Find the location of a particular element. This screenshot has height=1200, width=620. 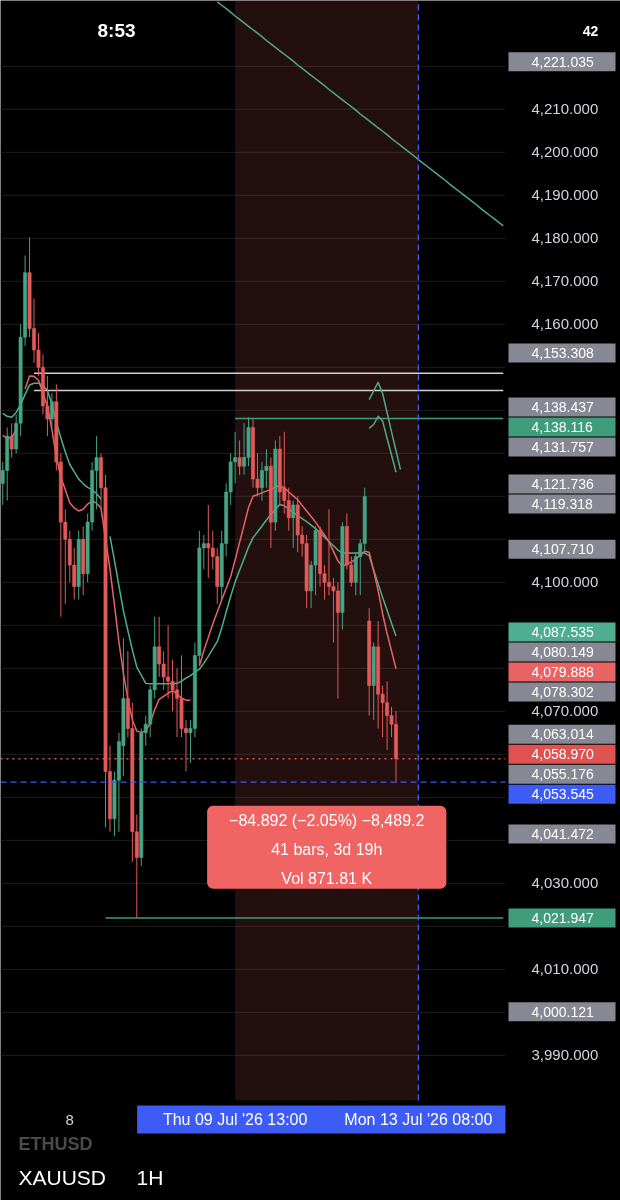

y-tick-label: 4,180.000 is located at coordinates (565, 238).